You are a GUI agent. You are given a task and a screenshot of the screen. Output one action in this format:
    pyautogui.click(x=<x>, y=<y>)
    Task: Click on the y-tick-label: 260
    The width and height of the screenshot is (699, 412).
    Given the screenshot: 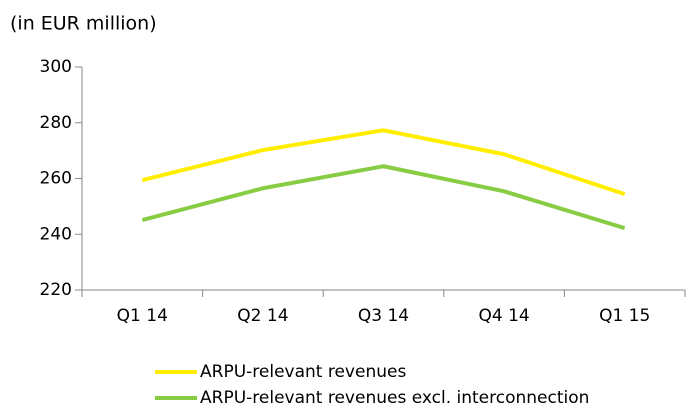 What is the action you would take?
    pyautogui.click(x=56, y=179)
    